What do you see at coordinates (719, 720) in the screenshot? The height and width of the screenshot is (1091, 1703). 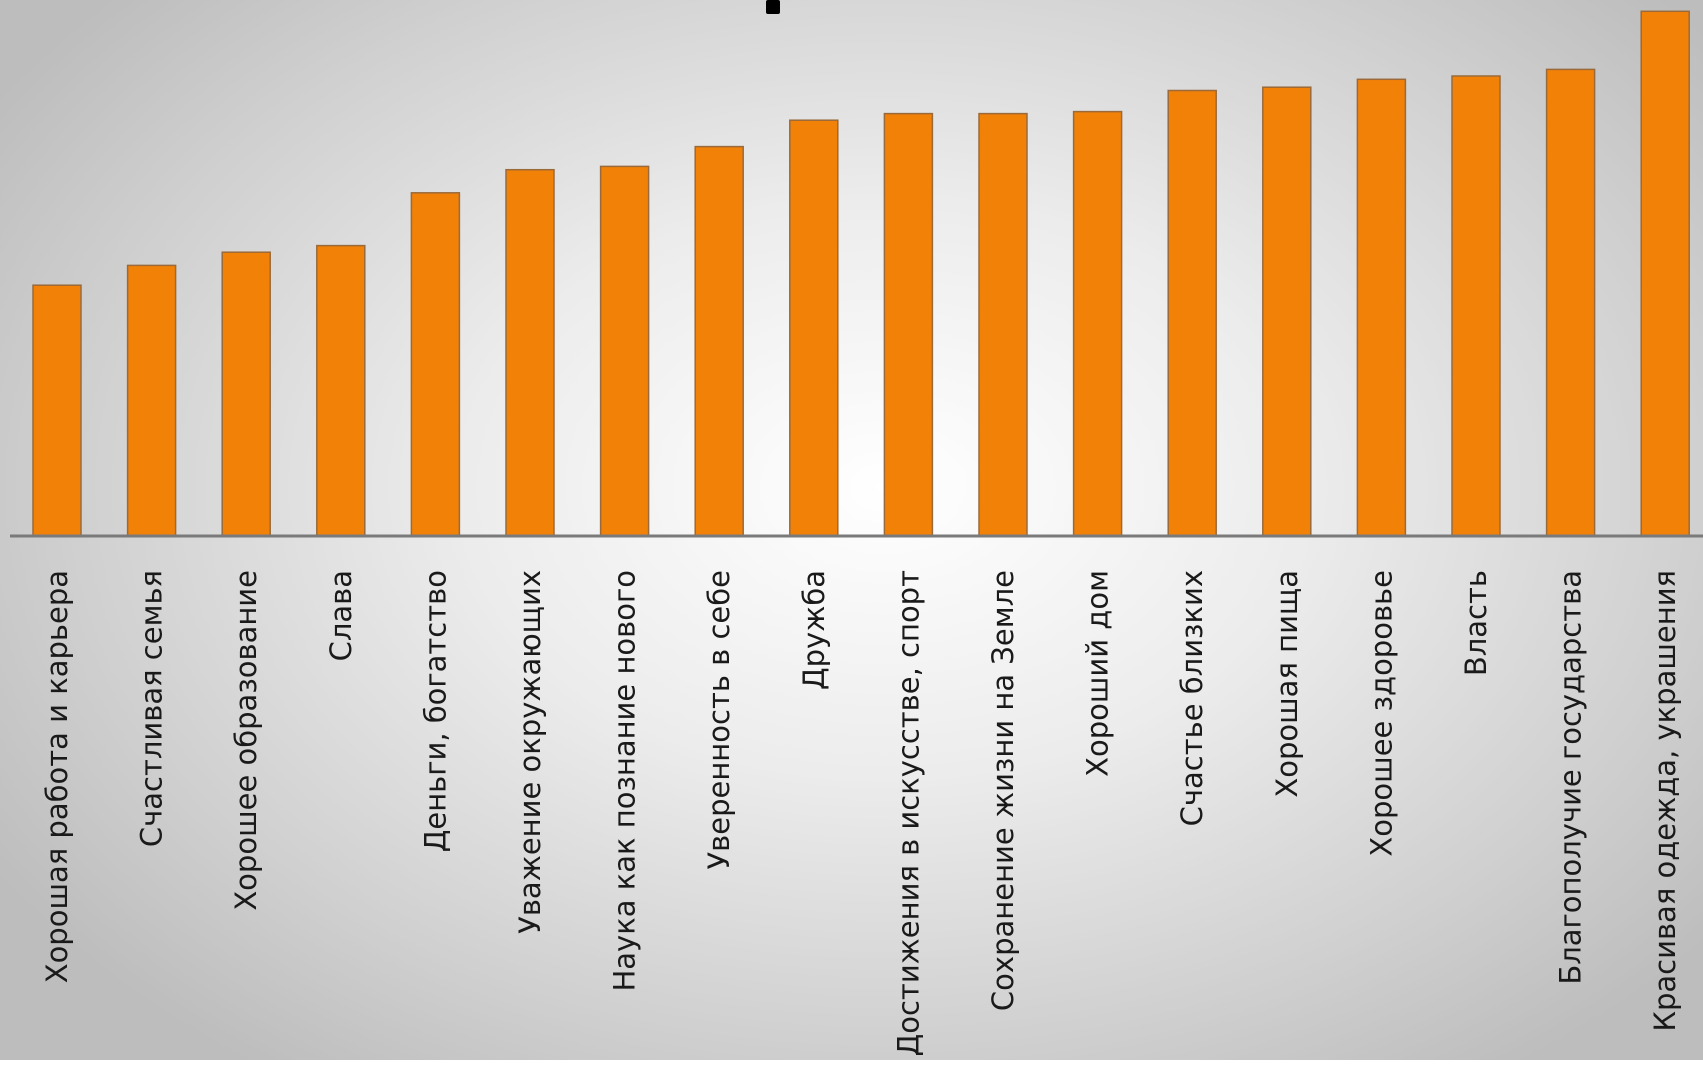 I see `x-tick-label-8: Уверенность в себе` at bounding box center [719, 720].